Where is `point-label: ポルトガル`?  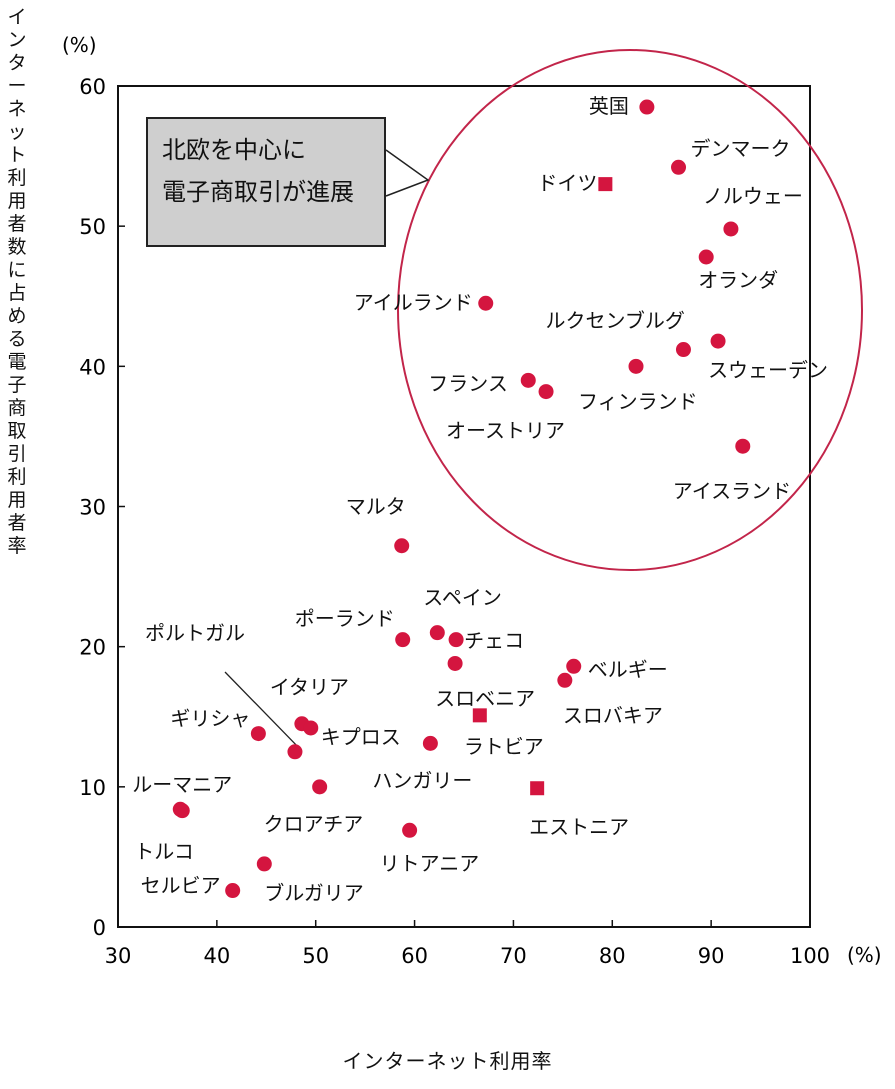
point-label: ポルトガル is located at coordinates (195, 633).